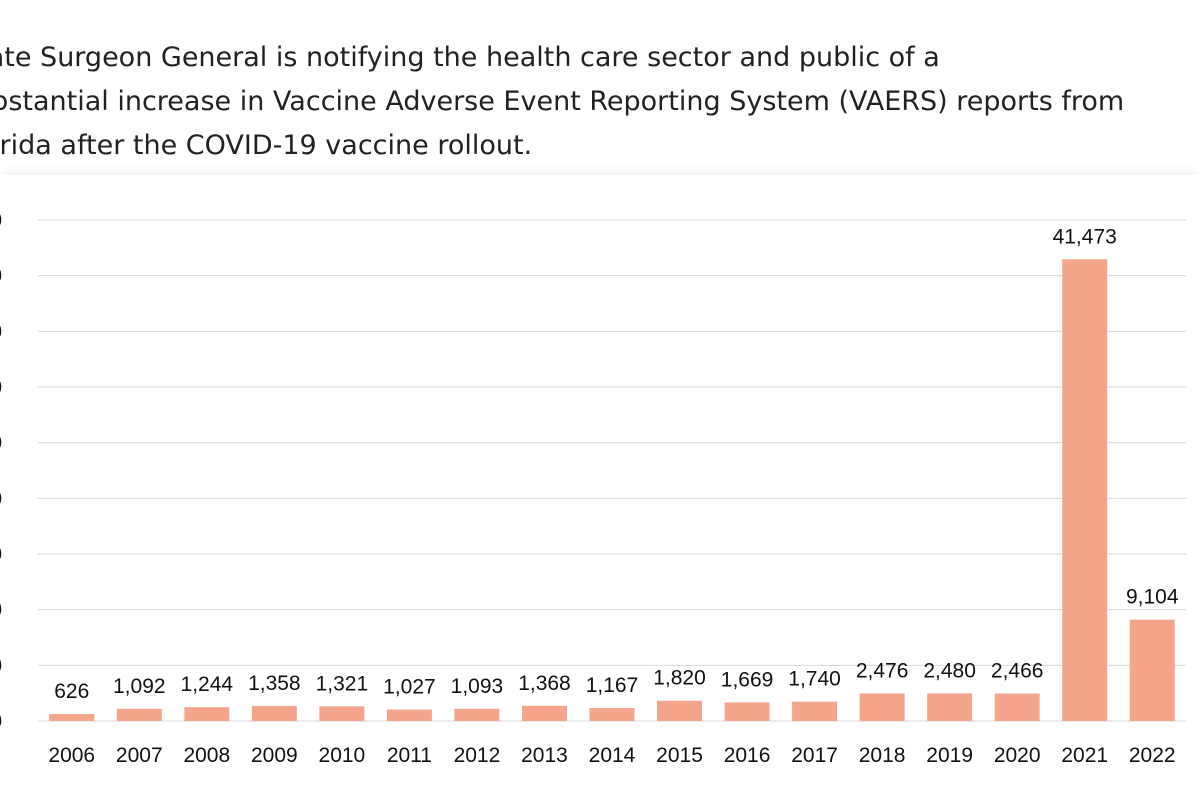  I want to click on data-label-2006: 626, so click(71, 691).